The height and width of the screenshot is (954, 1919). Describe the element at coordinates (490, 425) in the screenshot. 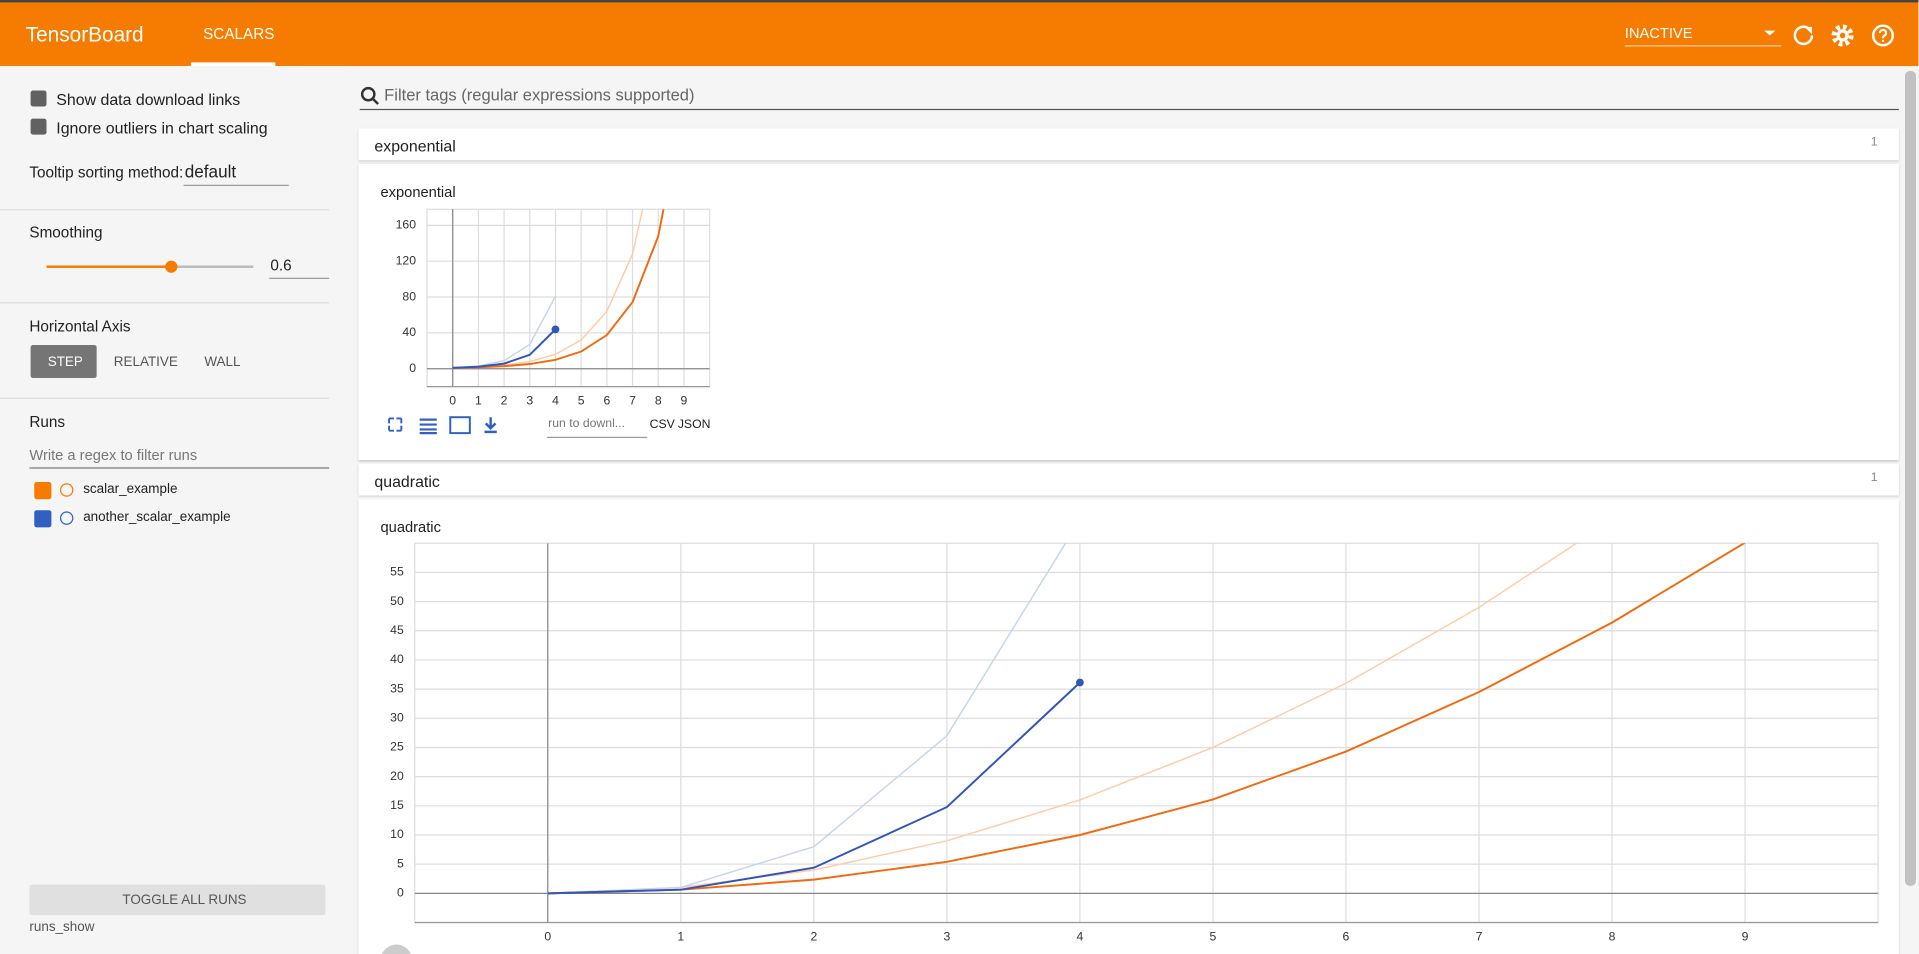

I see `download-icon` at that location.